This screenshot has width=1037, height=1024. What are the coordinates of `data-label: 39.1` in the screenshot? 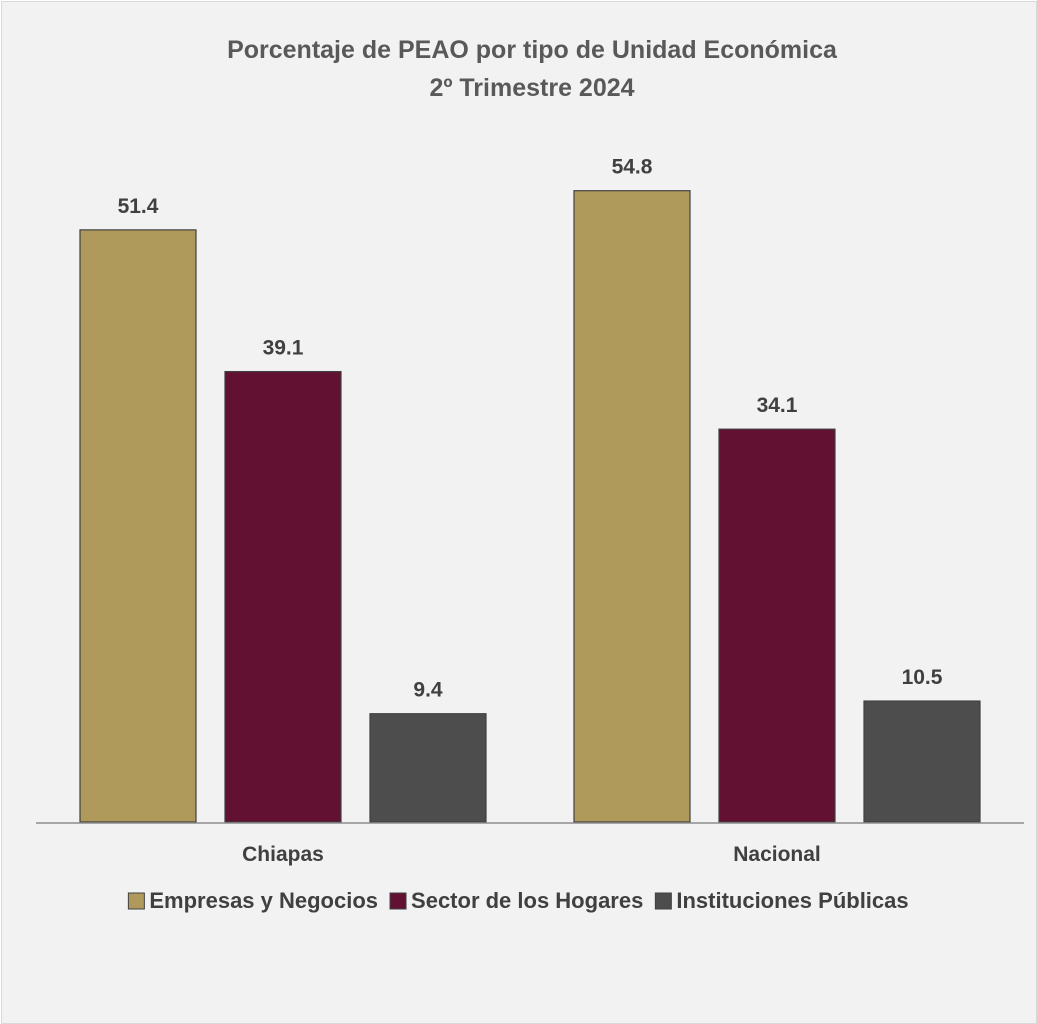 It's located at (283, 348).